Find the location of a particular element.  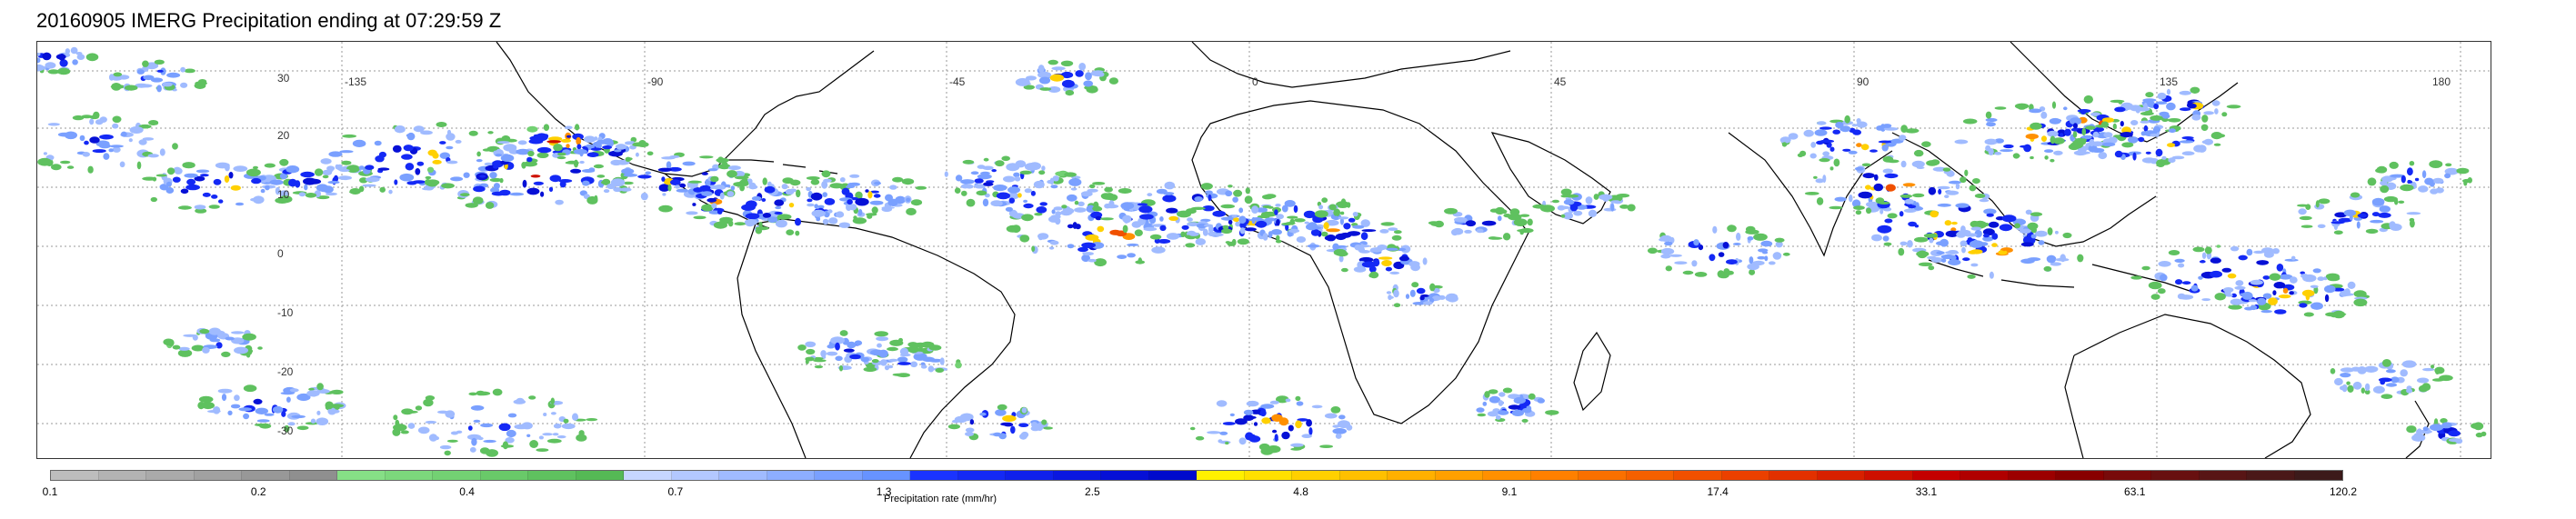

coastline-caribbean is located at coordinates (783, 167).